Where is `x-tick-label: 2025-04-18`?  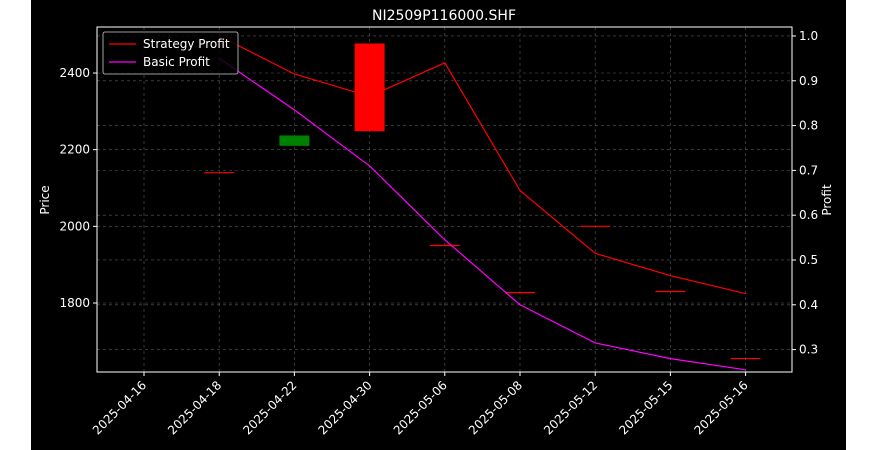
x-tick-label: 2025-04-18 is located at coordinates (194, 407).